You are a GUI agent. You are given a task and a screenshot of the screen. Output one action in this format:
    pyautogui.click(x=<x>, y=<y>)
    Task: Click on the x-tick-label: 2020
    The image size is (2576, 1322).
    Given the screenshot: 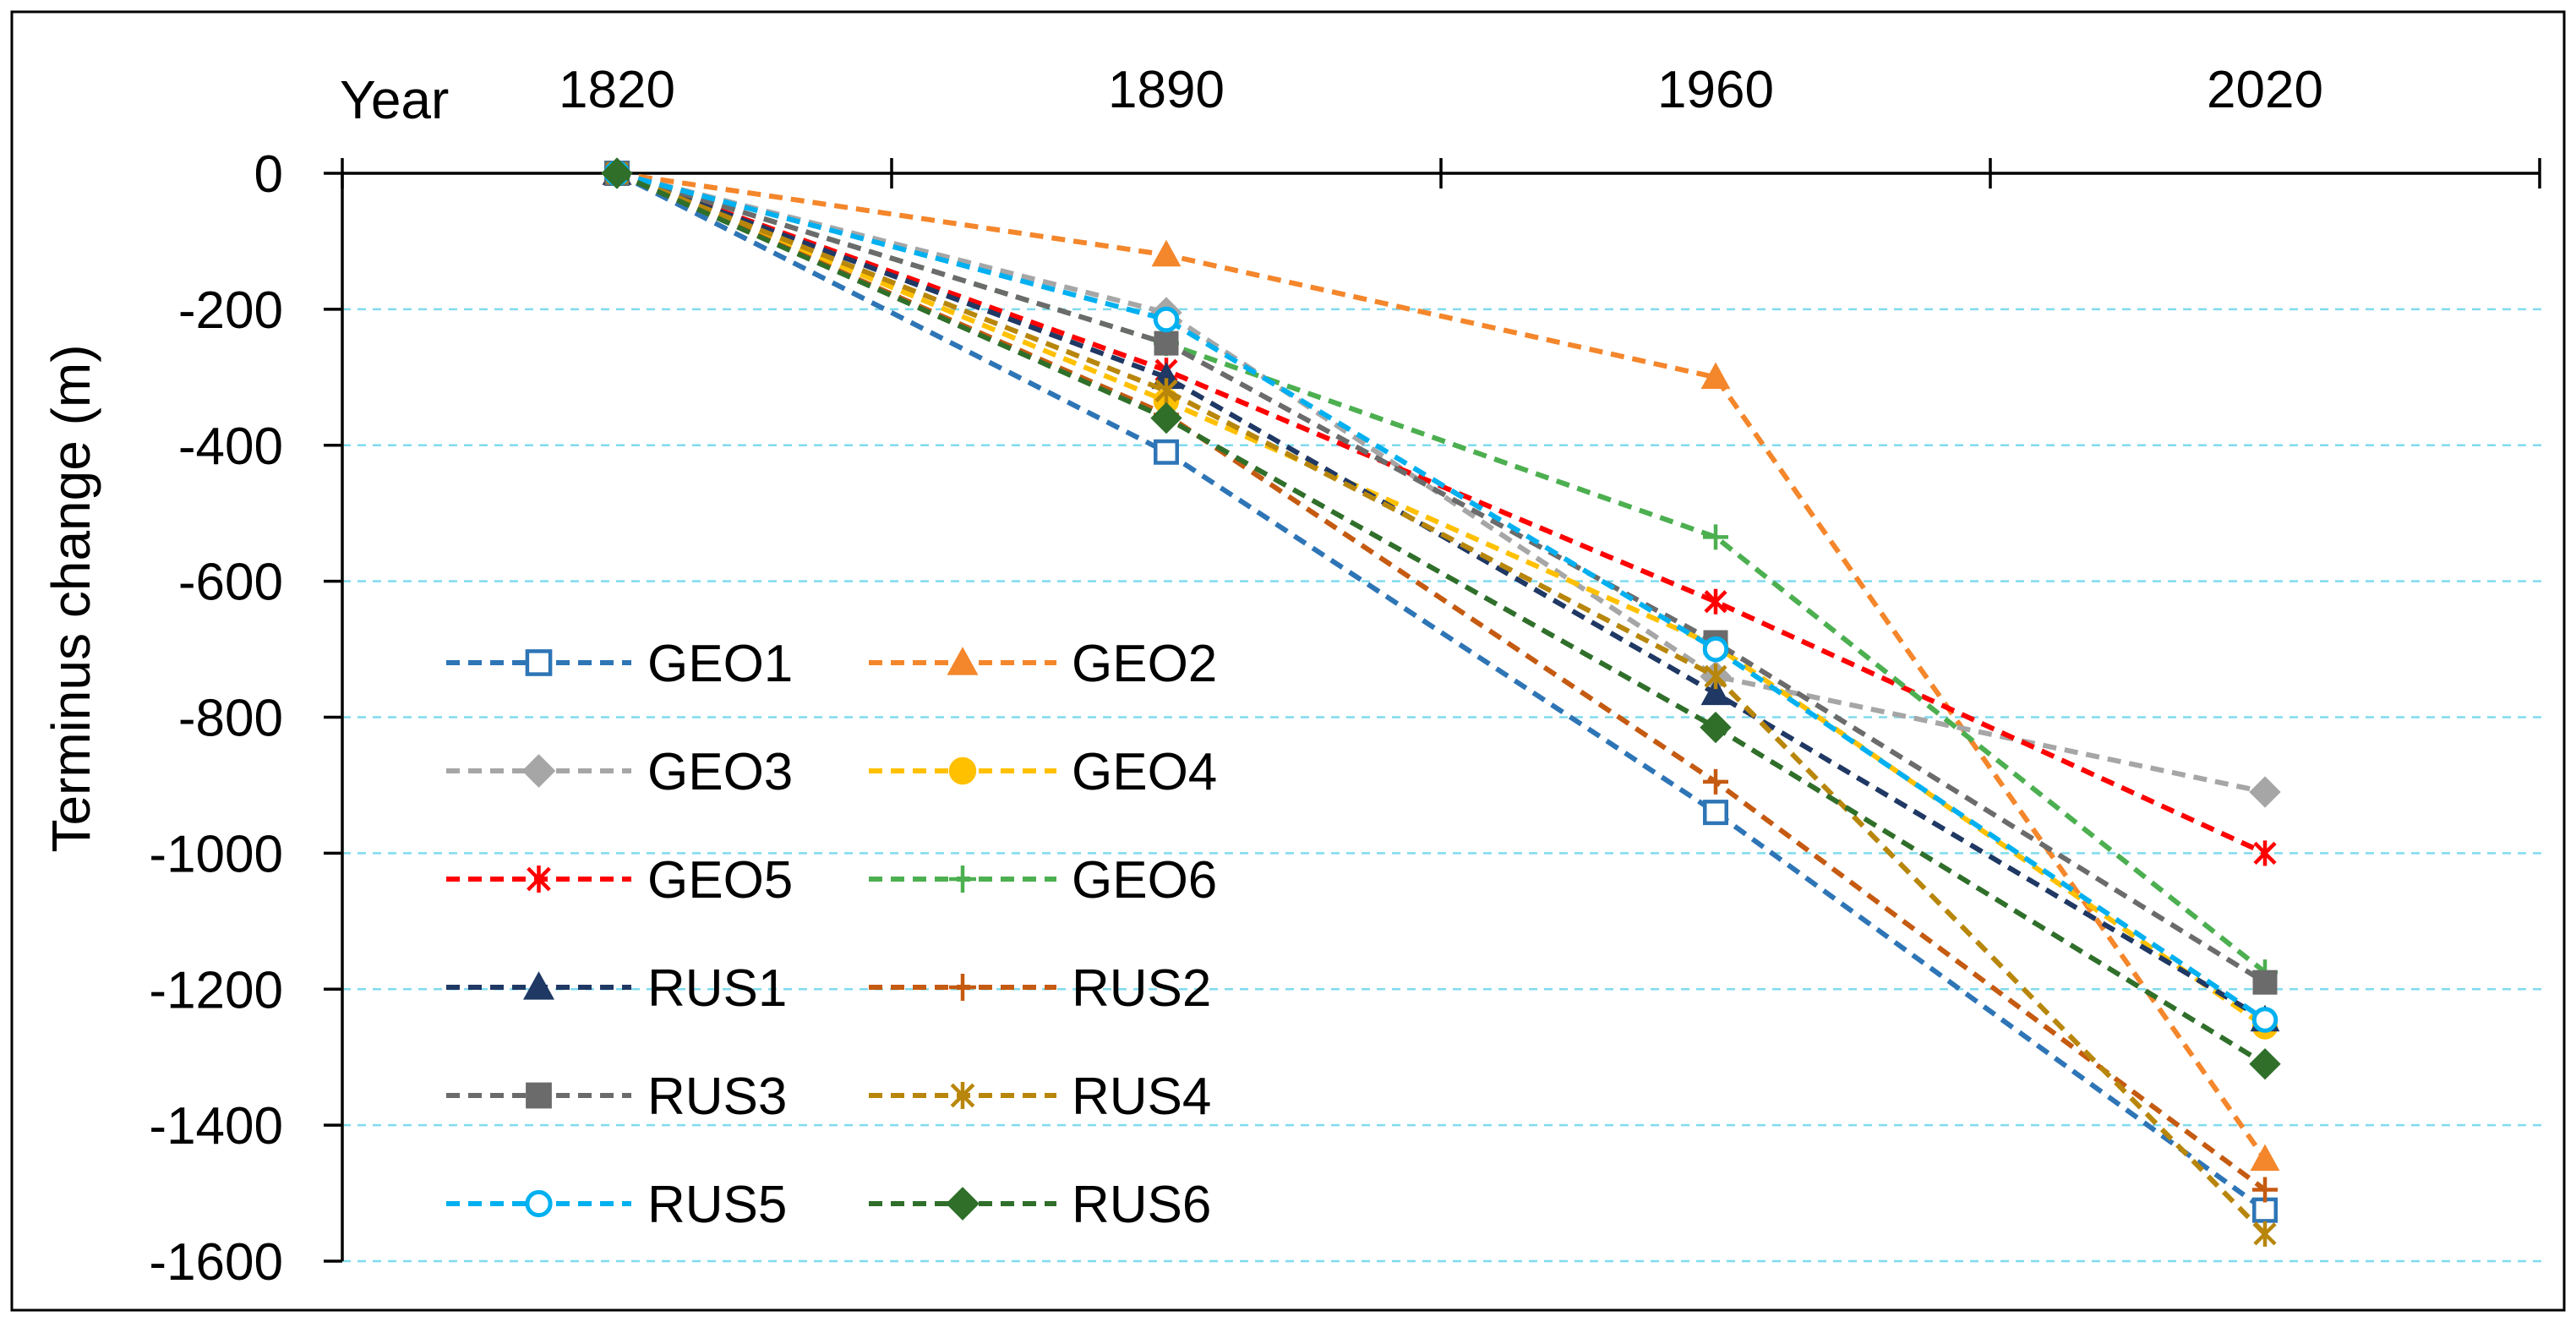 What is the action you would take?
    pyautogui.click(x=2265, y=90)
    